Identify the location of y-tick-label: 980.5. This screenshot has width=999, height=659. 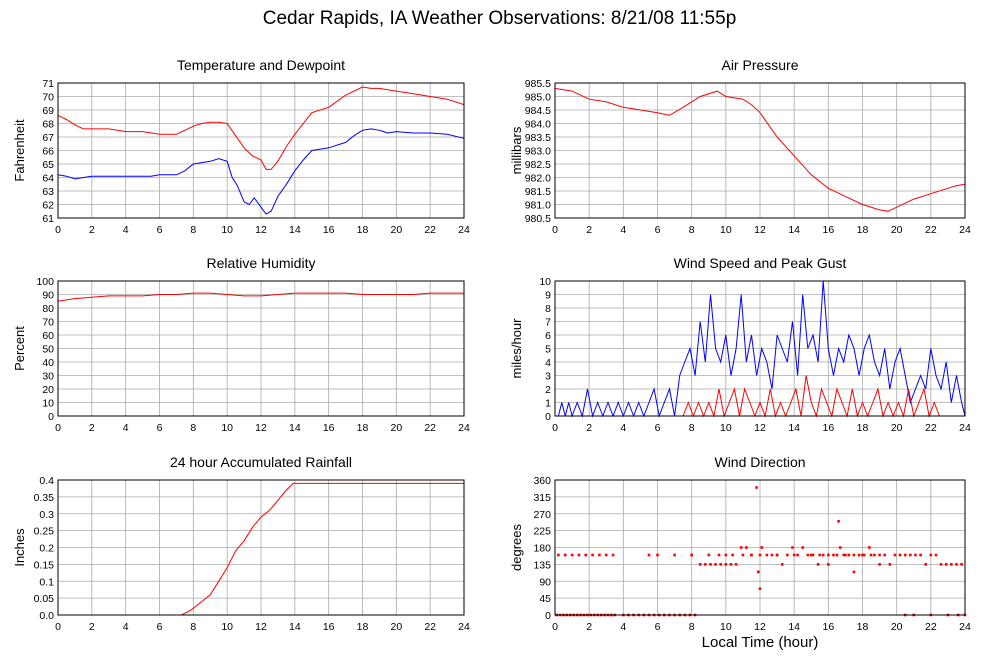
(538, 219).